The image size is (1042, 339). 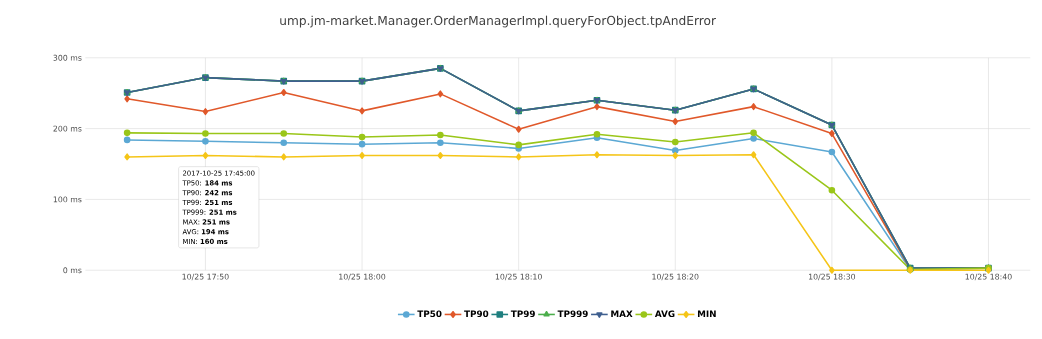 What do you see at coordinates (622, 314) in the screenshot?
I see `legend-label: MAX` at bounding box center [622, 314].